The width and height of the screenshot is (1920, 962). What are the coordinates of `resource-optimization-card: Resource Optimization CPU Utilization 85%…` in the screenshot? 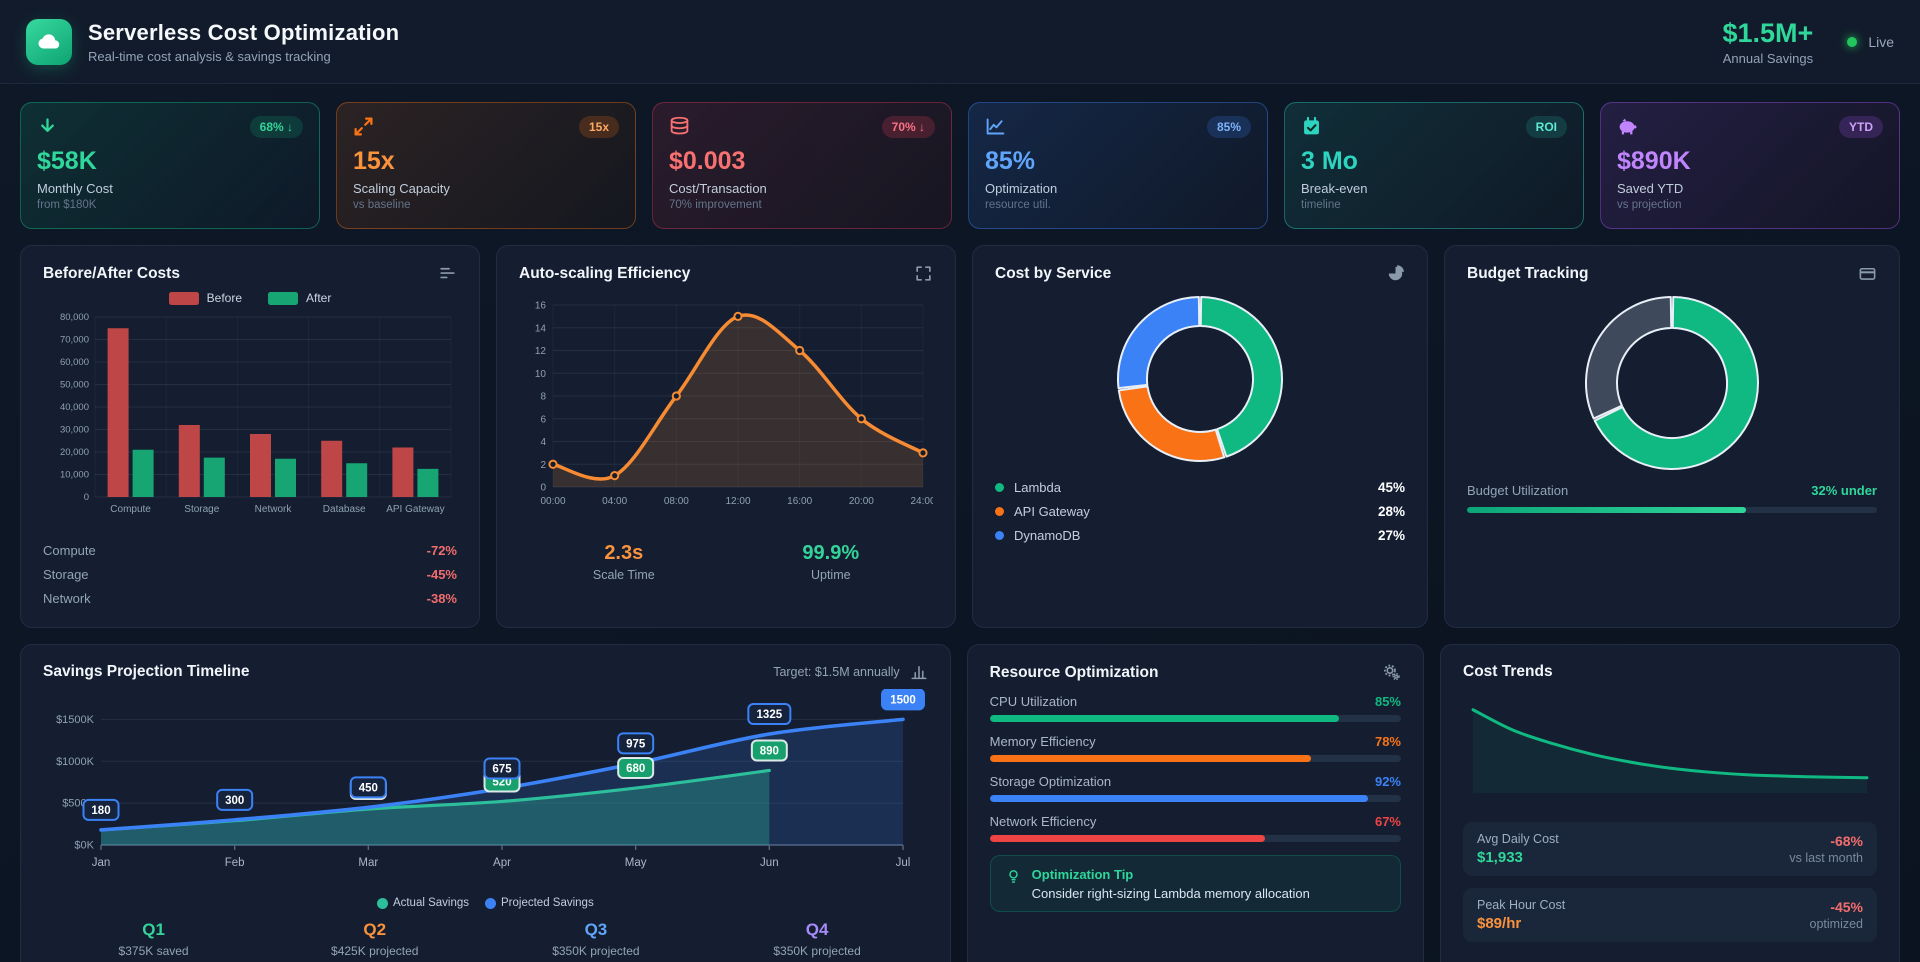 It's located at (1195, 803).